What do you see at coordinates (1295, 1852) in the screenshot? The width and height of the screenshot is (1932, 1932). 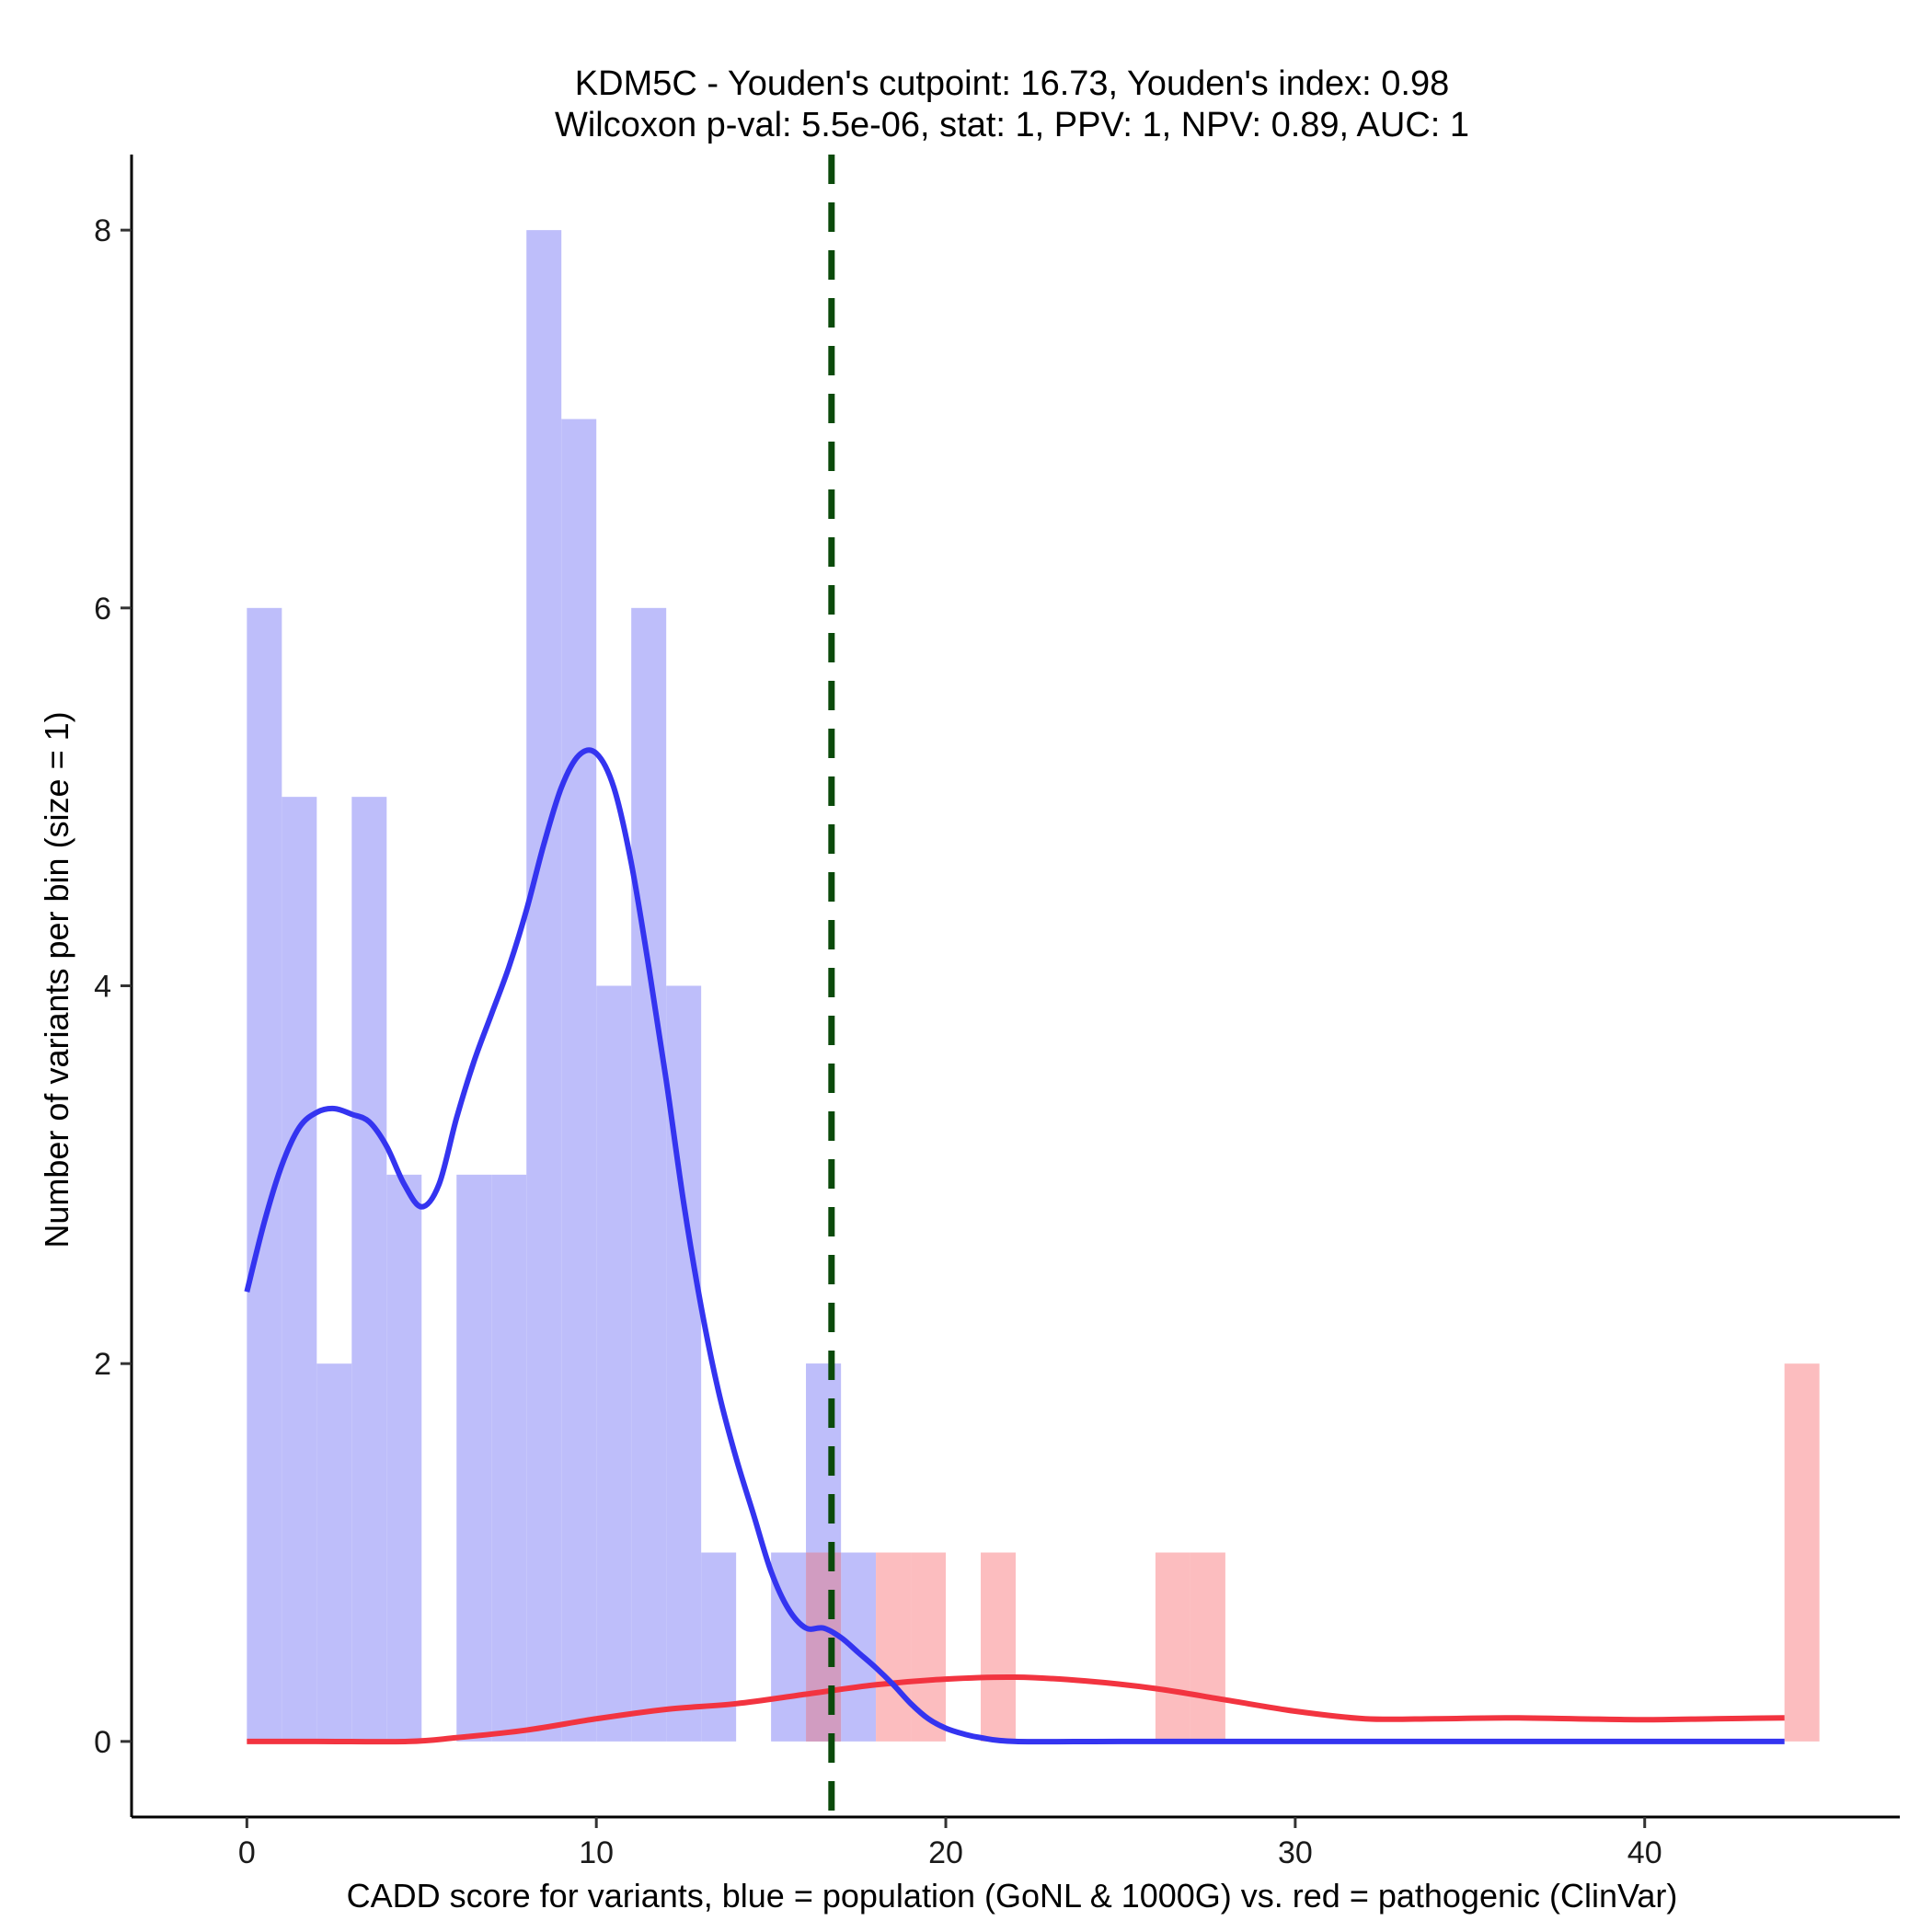 I see `x-tick-label: 30` at bounding box center [1295, 1852].